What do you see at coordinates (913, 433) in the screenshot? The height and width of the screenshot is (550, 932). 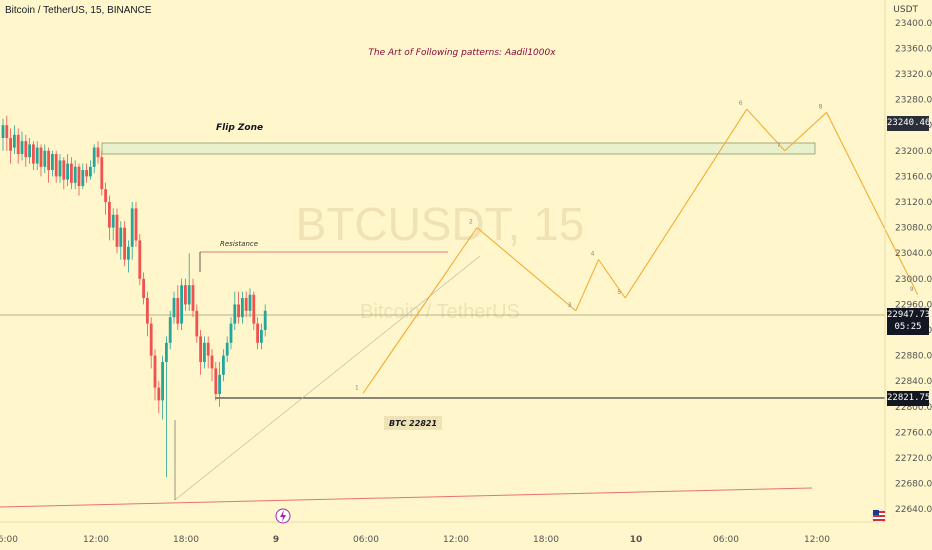 I see `price-tick: 22760.00` at bounding box center [913, 433].